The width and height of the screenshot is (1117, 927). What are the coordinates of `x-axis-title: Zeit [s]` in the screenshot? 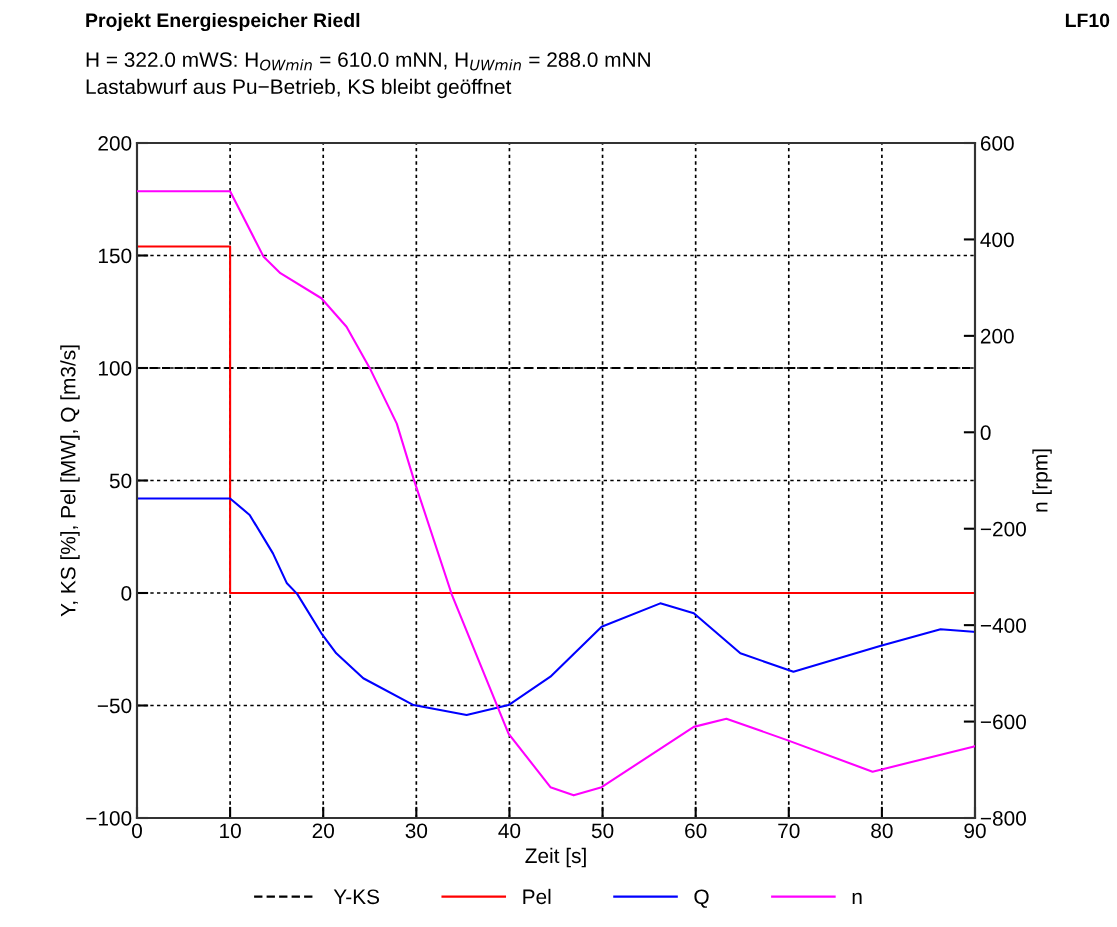 It's located at (555, 857).